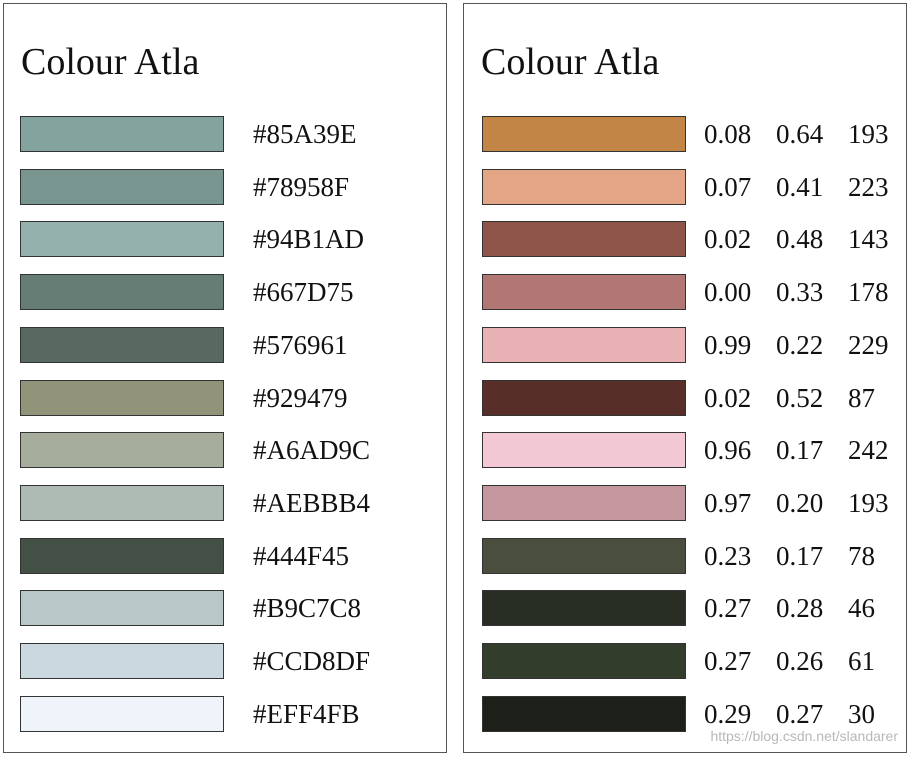  Describe the element at coordinates (307, 608) in the screenshot. I see `hex-label: #B9C7C8` at that location.